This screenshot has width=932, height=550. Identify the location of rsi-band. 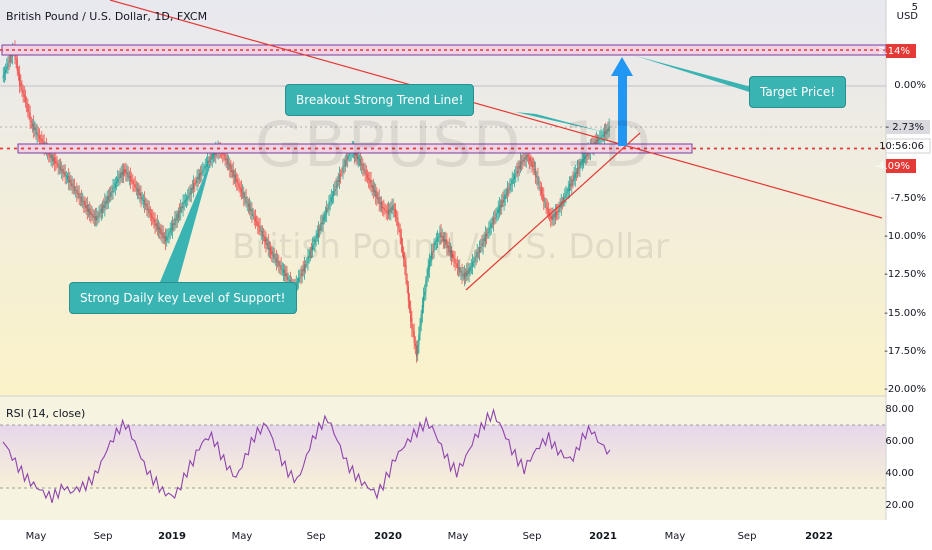
(443, 456).